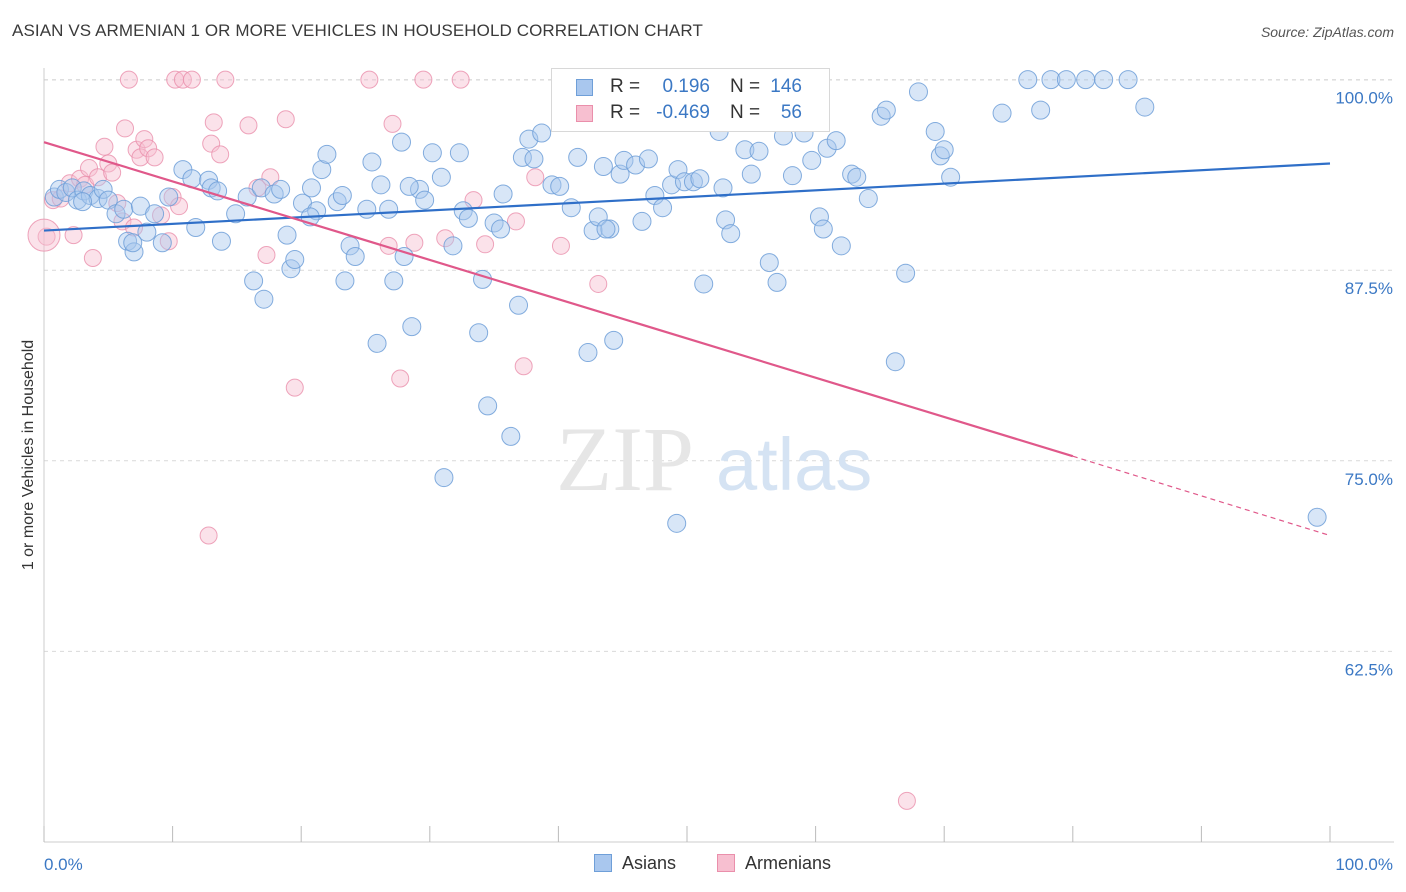 This screenshot has height=892, width=1406. What do you see at coordinates (726, 863) in the screenshot?
I see `armenians-legend-swatch` at bounding box center [726, 863].